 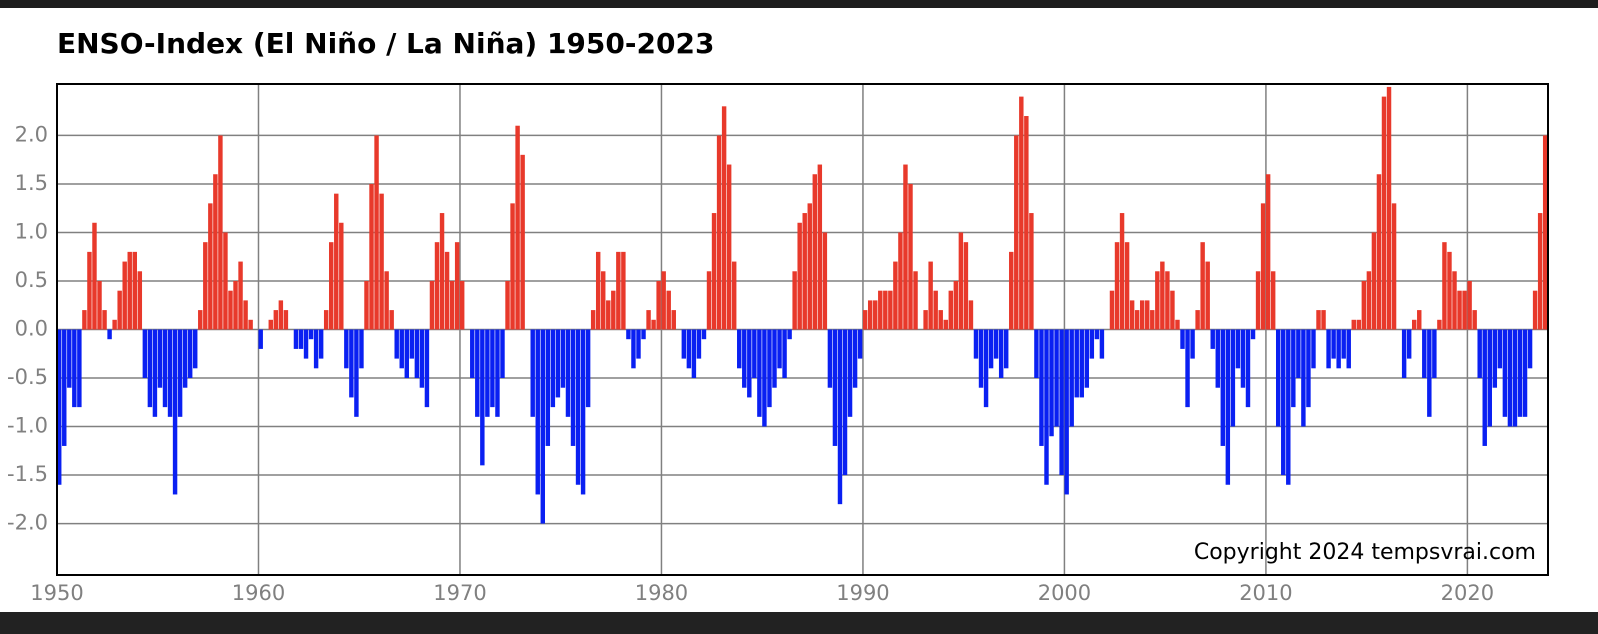 What do you see at coordinates (31, 183) in the screenshot?
I see `y-tick-label: 1.5` at bounding box center [31, 183].